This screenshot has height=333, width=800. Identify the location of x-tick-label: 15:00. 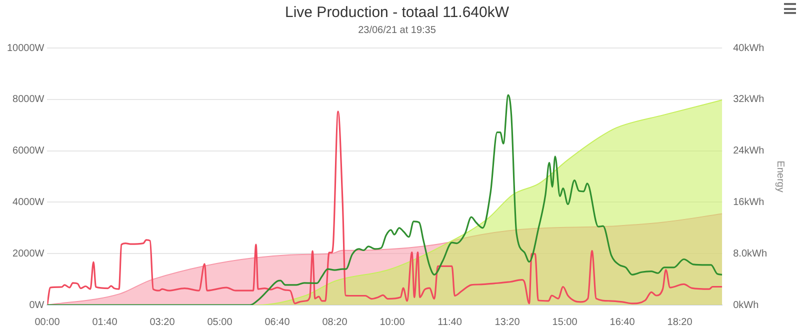
(565, 322).